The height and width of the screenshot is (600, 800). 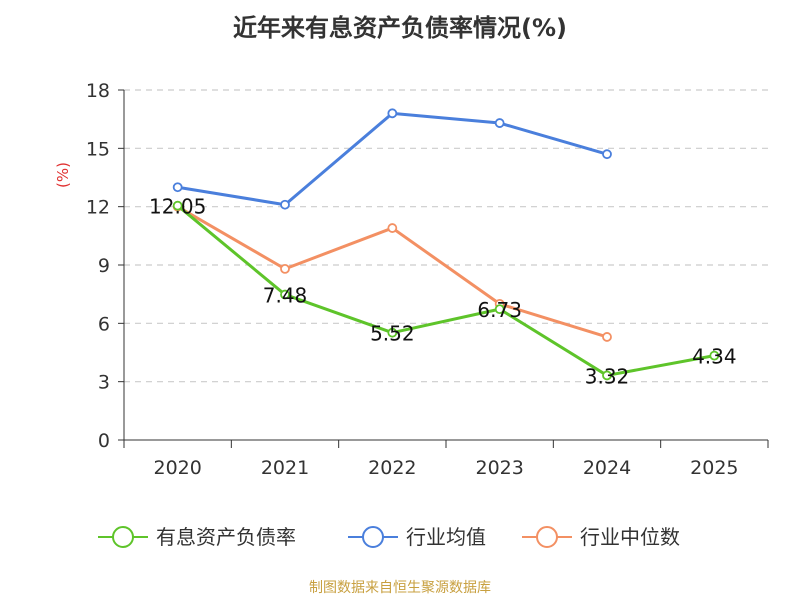 What do you see at coordinates (226, 537) in the screenshot?
I see `legend-label-0: 有息资产负债率` at bounding box center [226, 537].